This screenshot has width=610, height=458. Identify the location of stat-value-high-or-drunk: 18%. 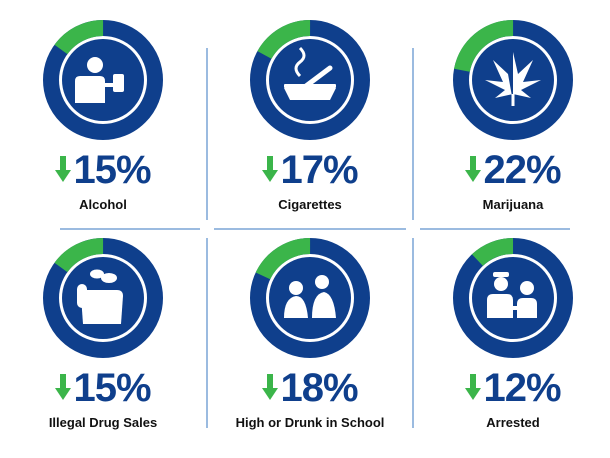
(310, 388).